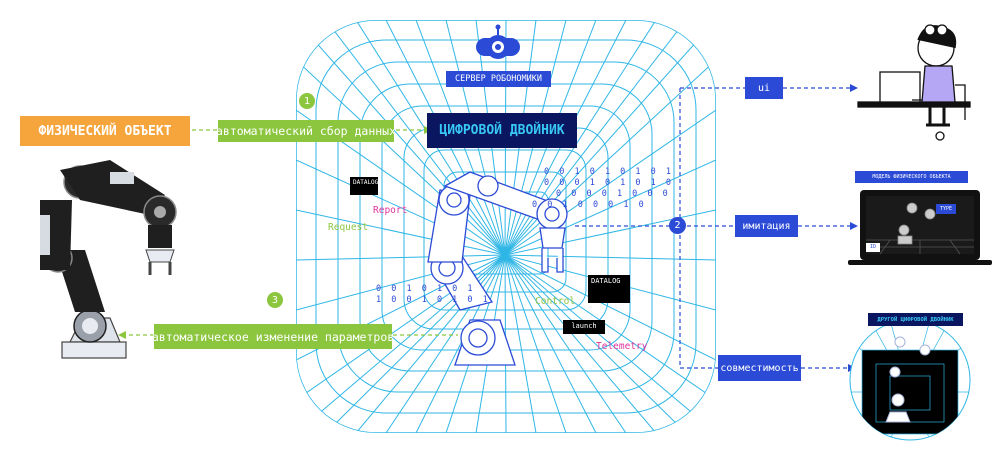  Describe the element at coordinates (613, 194) in the screenshot. I see `binary-top-line-3: 0 0 0 0 1 0 0 0` at that location.